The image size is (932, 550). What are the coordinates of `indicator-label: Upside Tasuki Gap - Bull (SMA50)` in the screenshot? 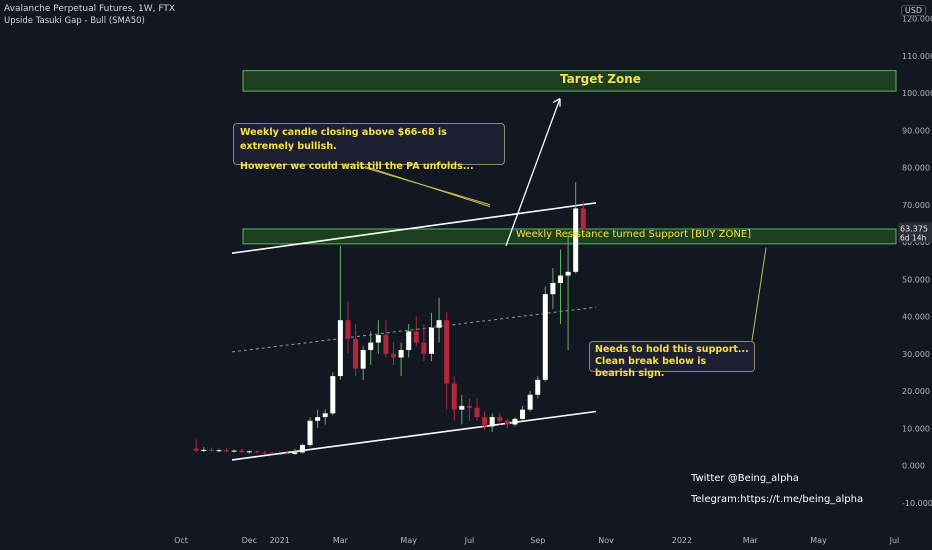 It's located at (74, 21).